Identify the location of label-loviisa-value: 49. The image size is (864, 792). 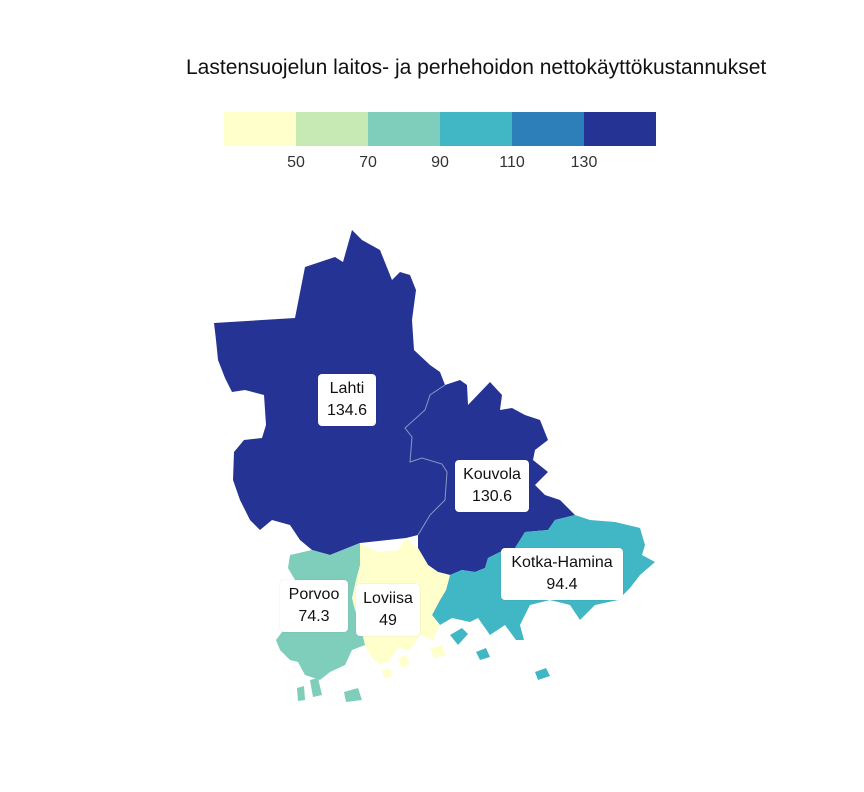
(388, 620).